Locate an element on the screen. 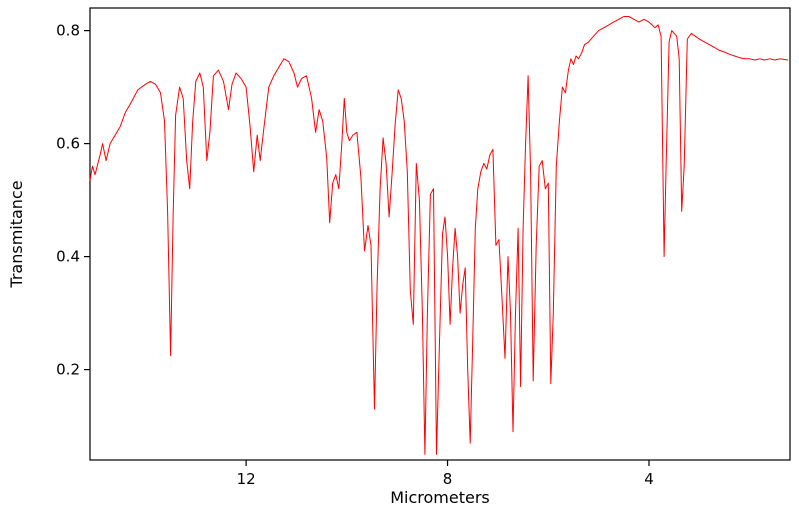 This screenshot has width=799, height=516. x-tick-label: 8 is located at coordinates (448, 479).